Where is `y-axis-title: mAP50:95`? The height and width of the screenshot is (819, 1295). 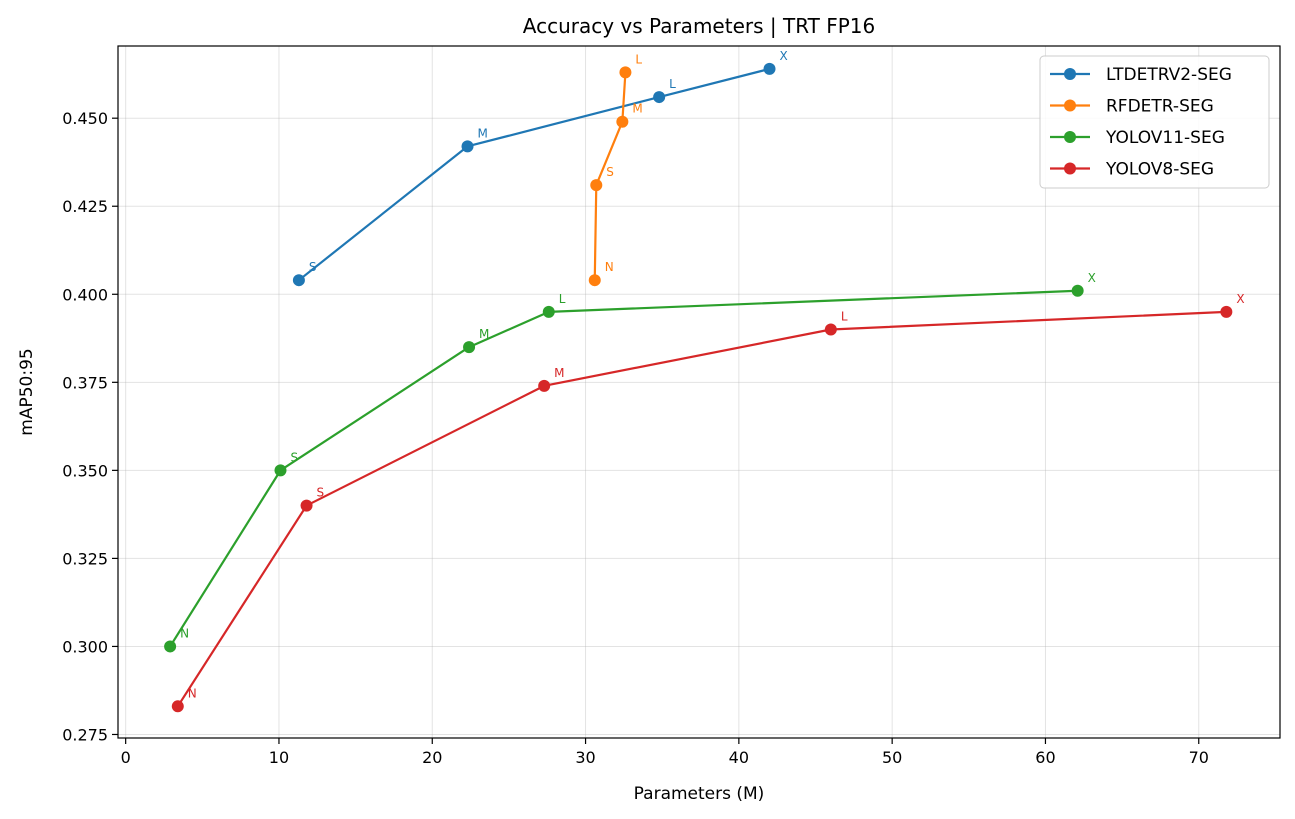
y-axis-title: mAP50:95 is located at coordinates (27, 391).